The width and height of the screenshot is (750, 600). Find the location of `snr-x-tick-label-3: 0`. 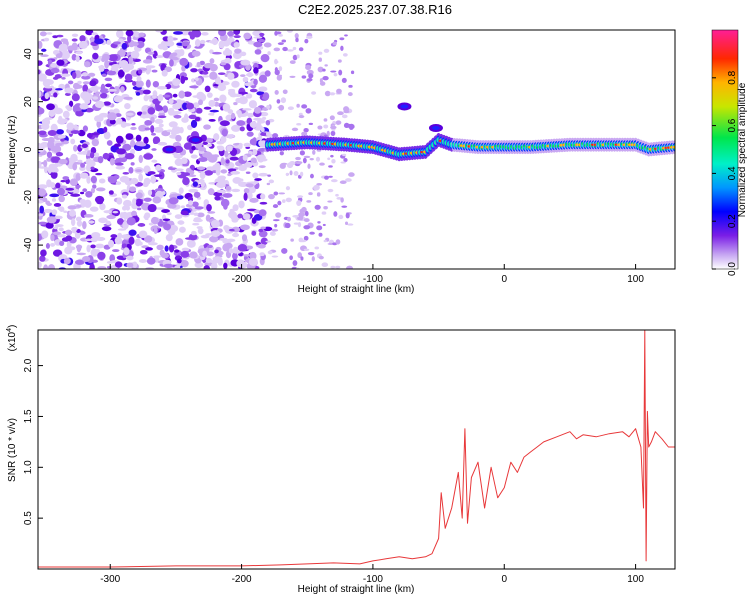

snr-x-tick-label-3: 0 is located at coordinates (504, 579).